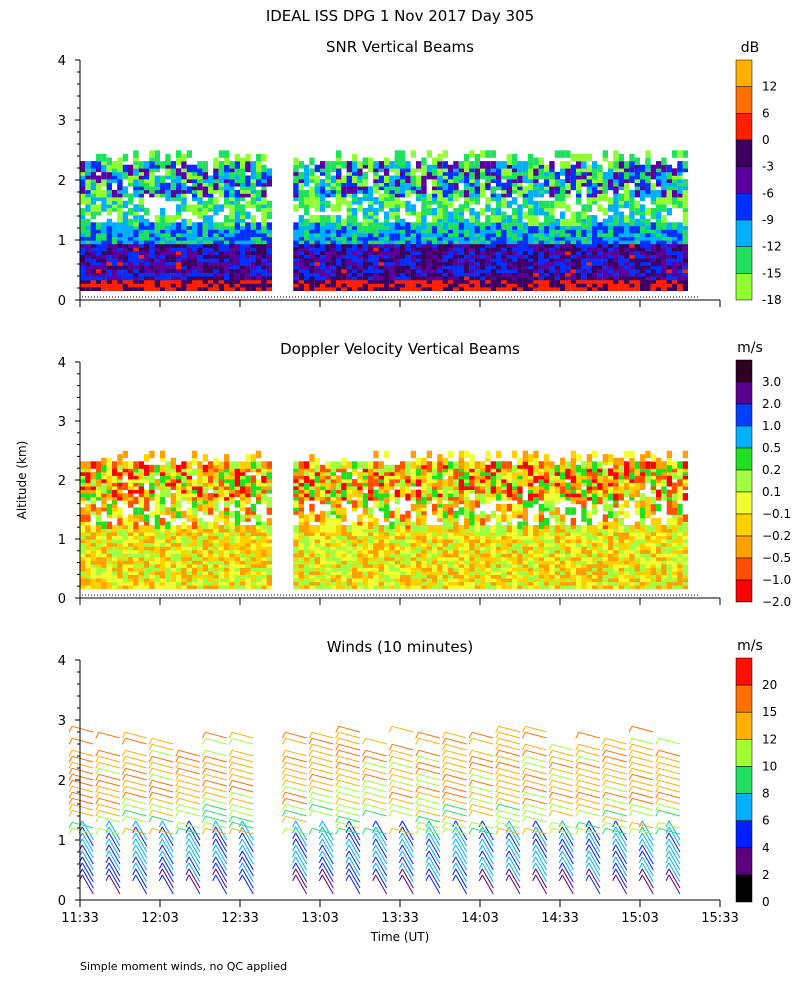 This screenshot has height=1000, width=800. What do you see at coordinates (400, 47) in the screenshot?
I see `panel-title: SNR Vertical Beams` at bounding box center [400, 47].